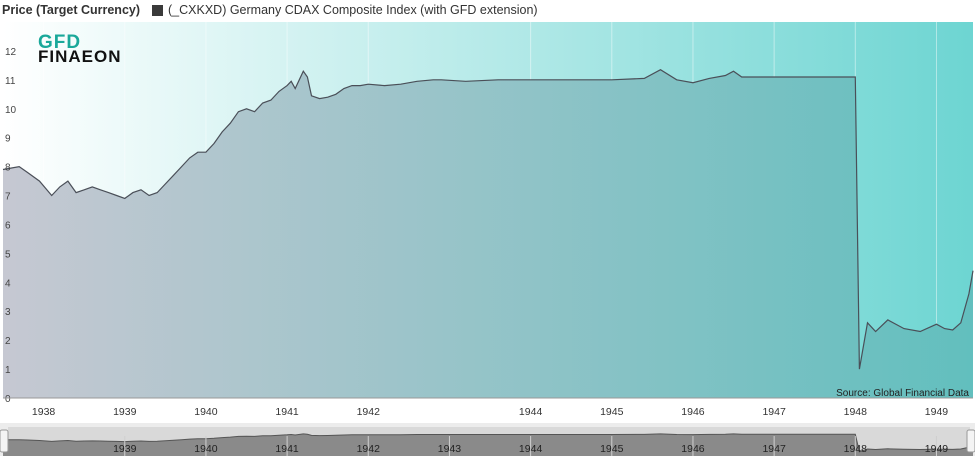 This screenshot has width=975, height=456. What do you see at coordinates (693, 449) in the screenshot?
I see `navigator-year-label: 1946` at bounding box center [693, 449].